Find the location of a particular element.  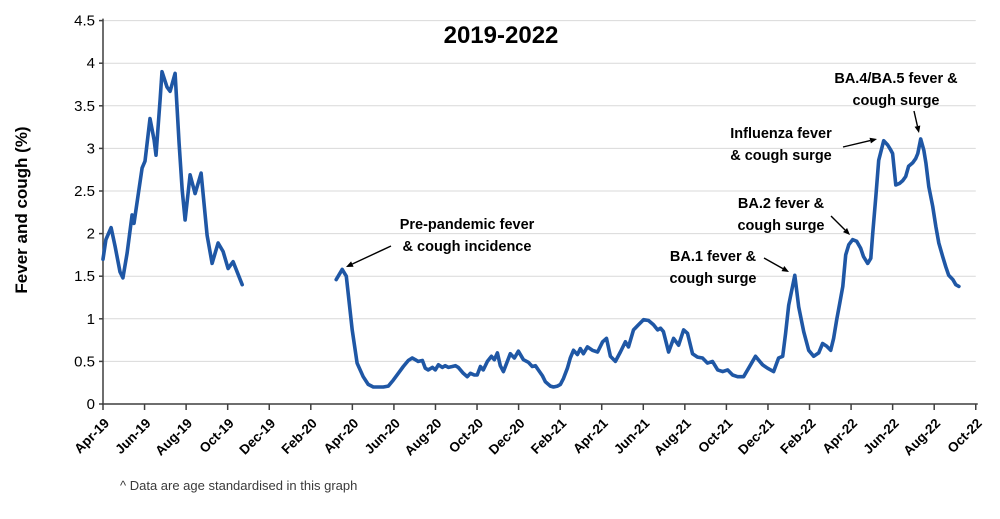

x-tick-label: Feb-22 is located at coordinates (797, 436).